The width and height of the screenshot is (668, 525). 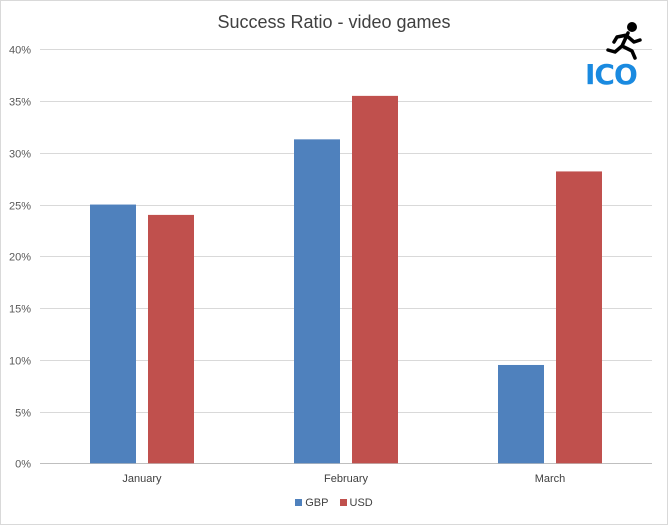 What do you see at coordinates (346, 479) in the screenshot?
I see `x-tick-label: February` at bounding box center [346, 479].